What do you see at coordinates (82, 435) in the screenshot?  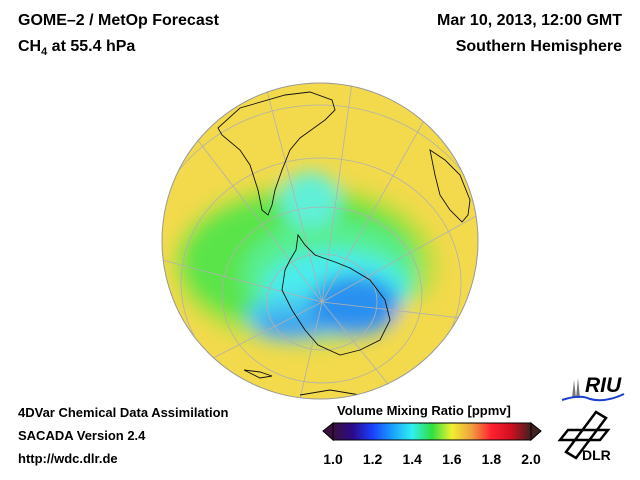 I see `footer-line-2: SACADA Version 2.4` at bounding box center [82, 435].